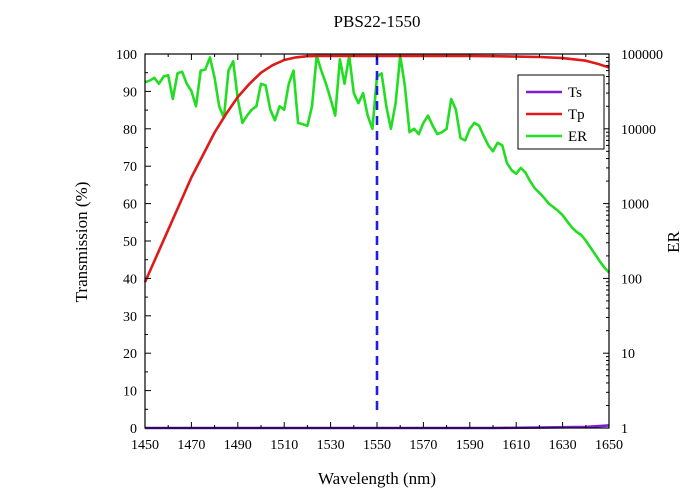  I want to click on x-tick-label: 1470, so click(191, 445).